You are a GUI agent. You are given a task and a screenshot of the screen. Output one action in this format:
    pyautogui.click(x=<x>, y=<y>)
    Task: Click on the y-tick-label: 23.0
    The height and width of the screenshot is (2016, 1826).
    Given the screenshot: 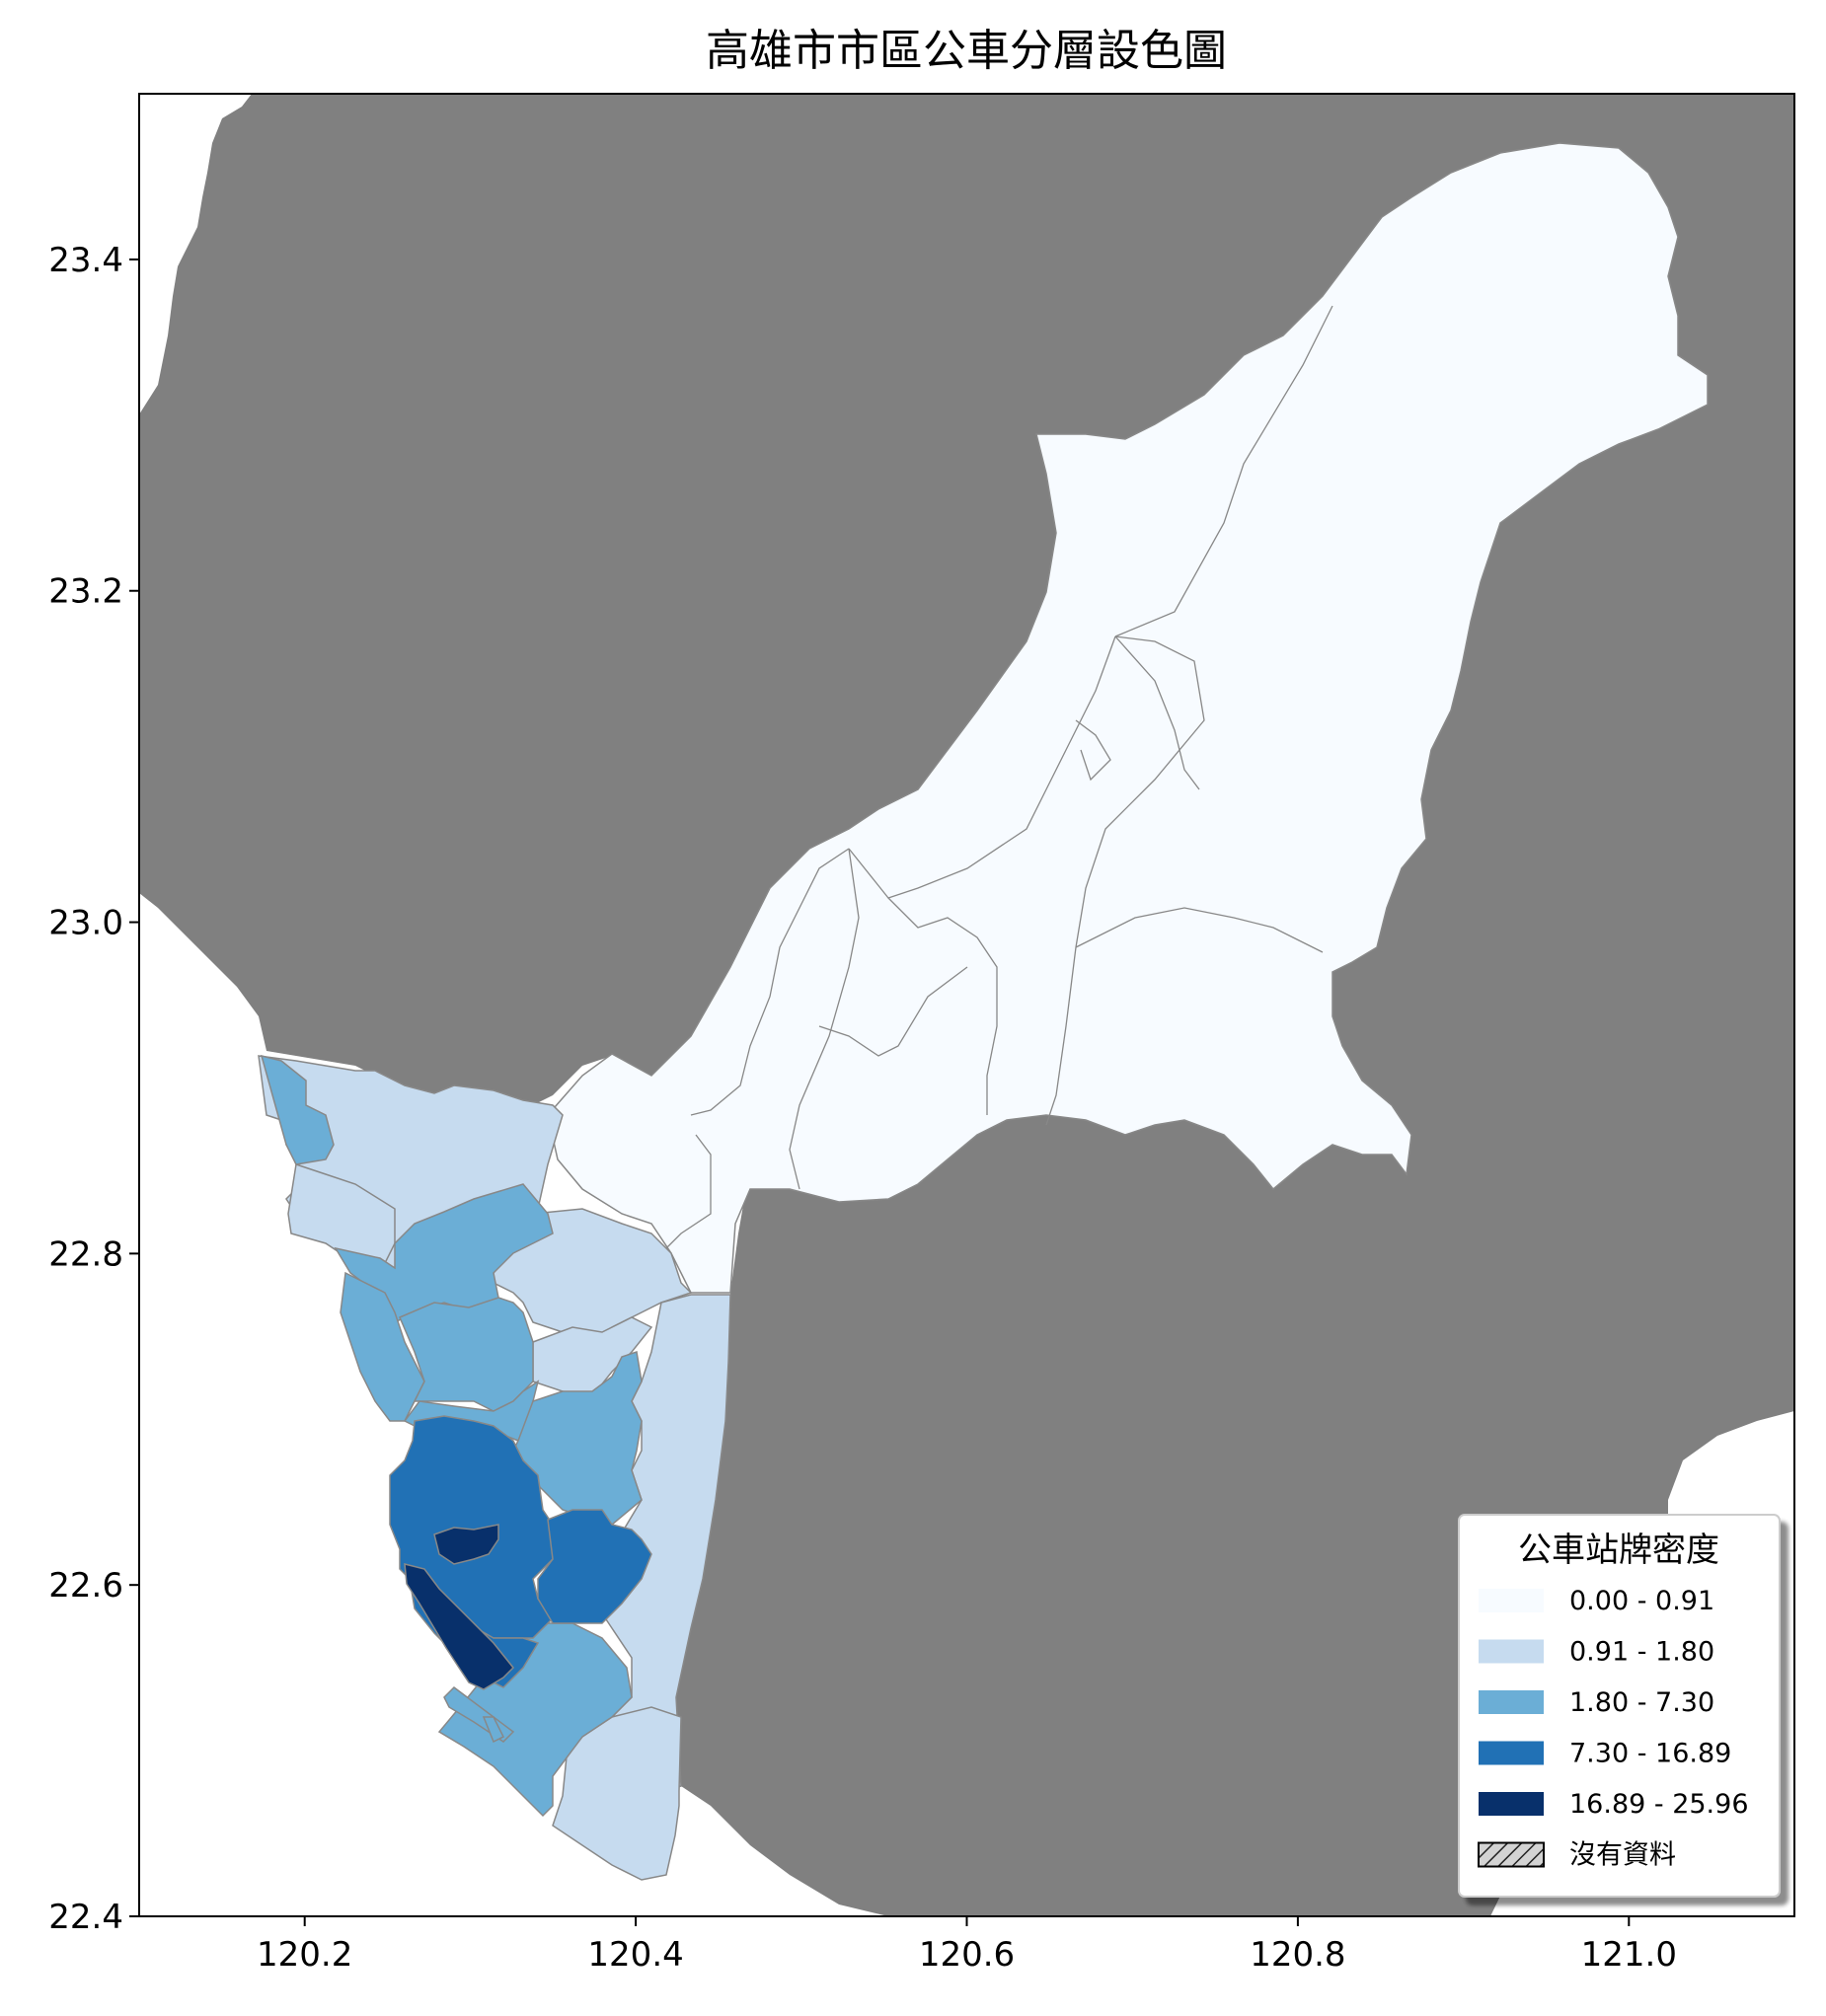 What is the action you would take?
    pyautogui.click(x=85, y=924)
    